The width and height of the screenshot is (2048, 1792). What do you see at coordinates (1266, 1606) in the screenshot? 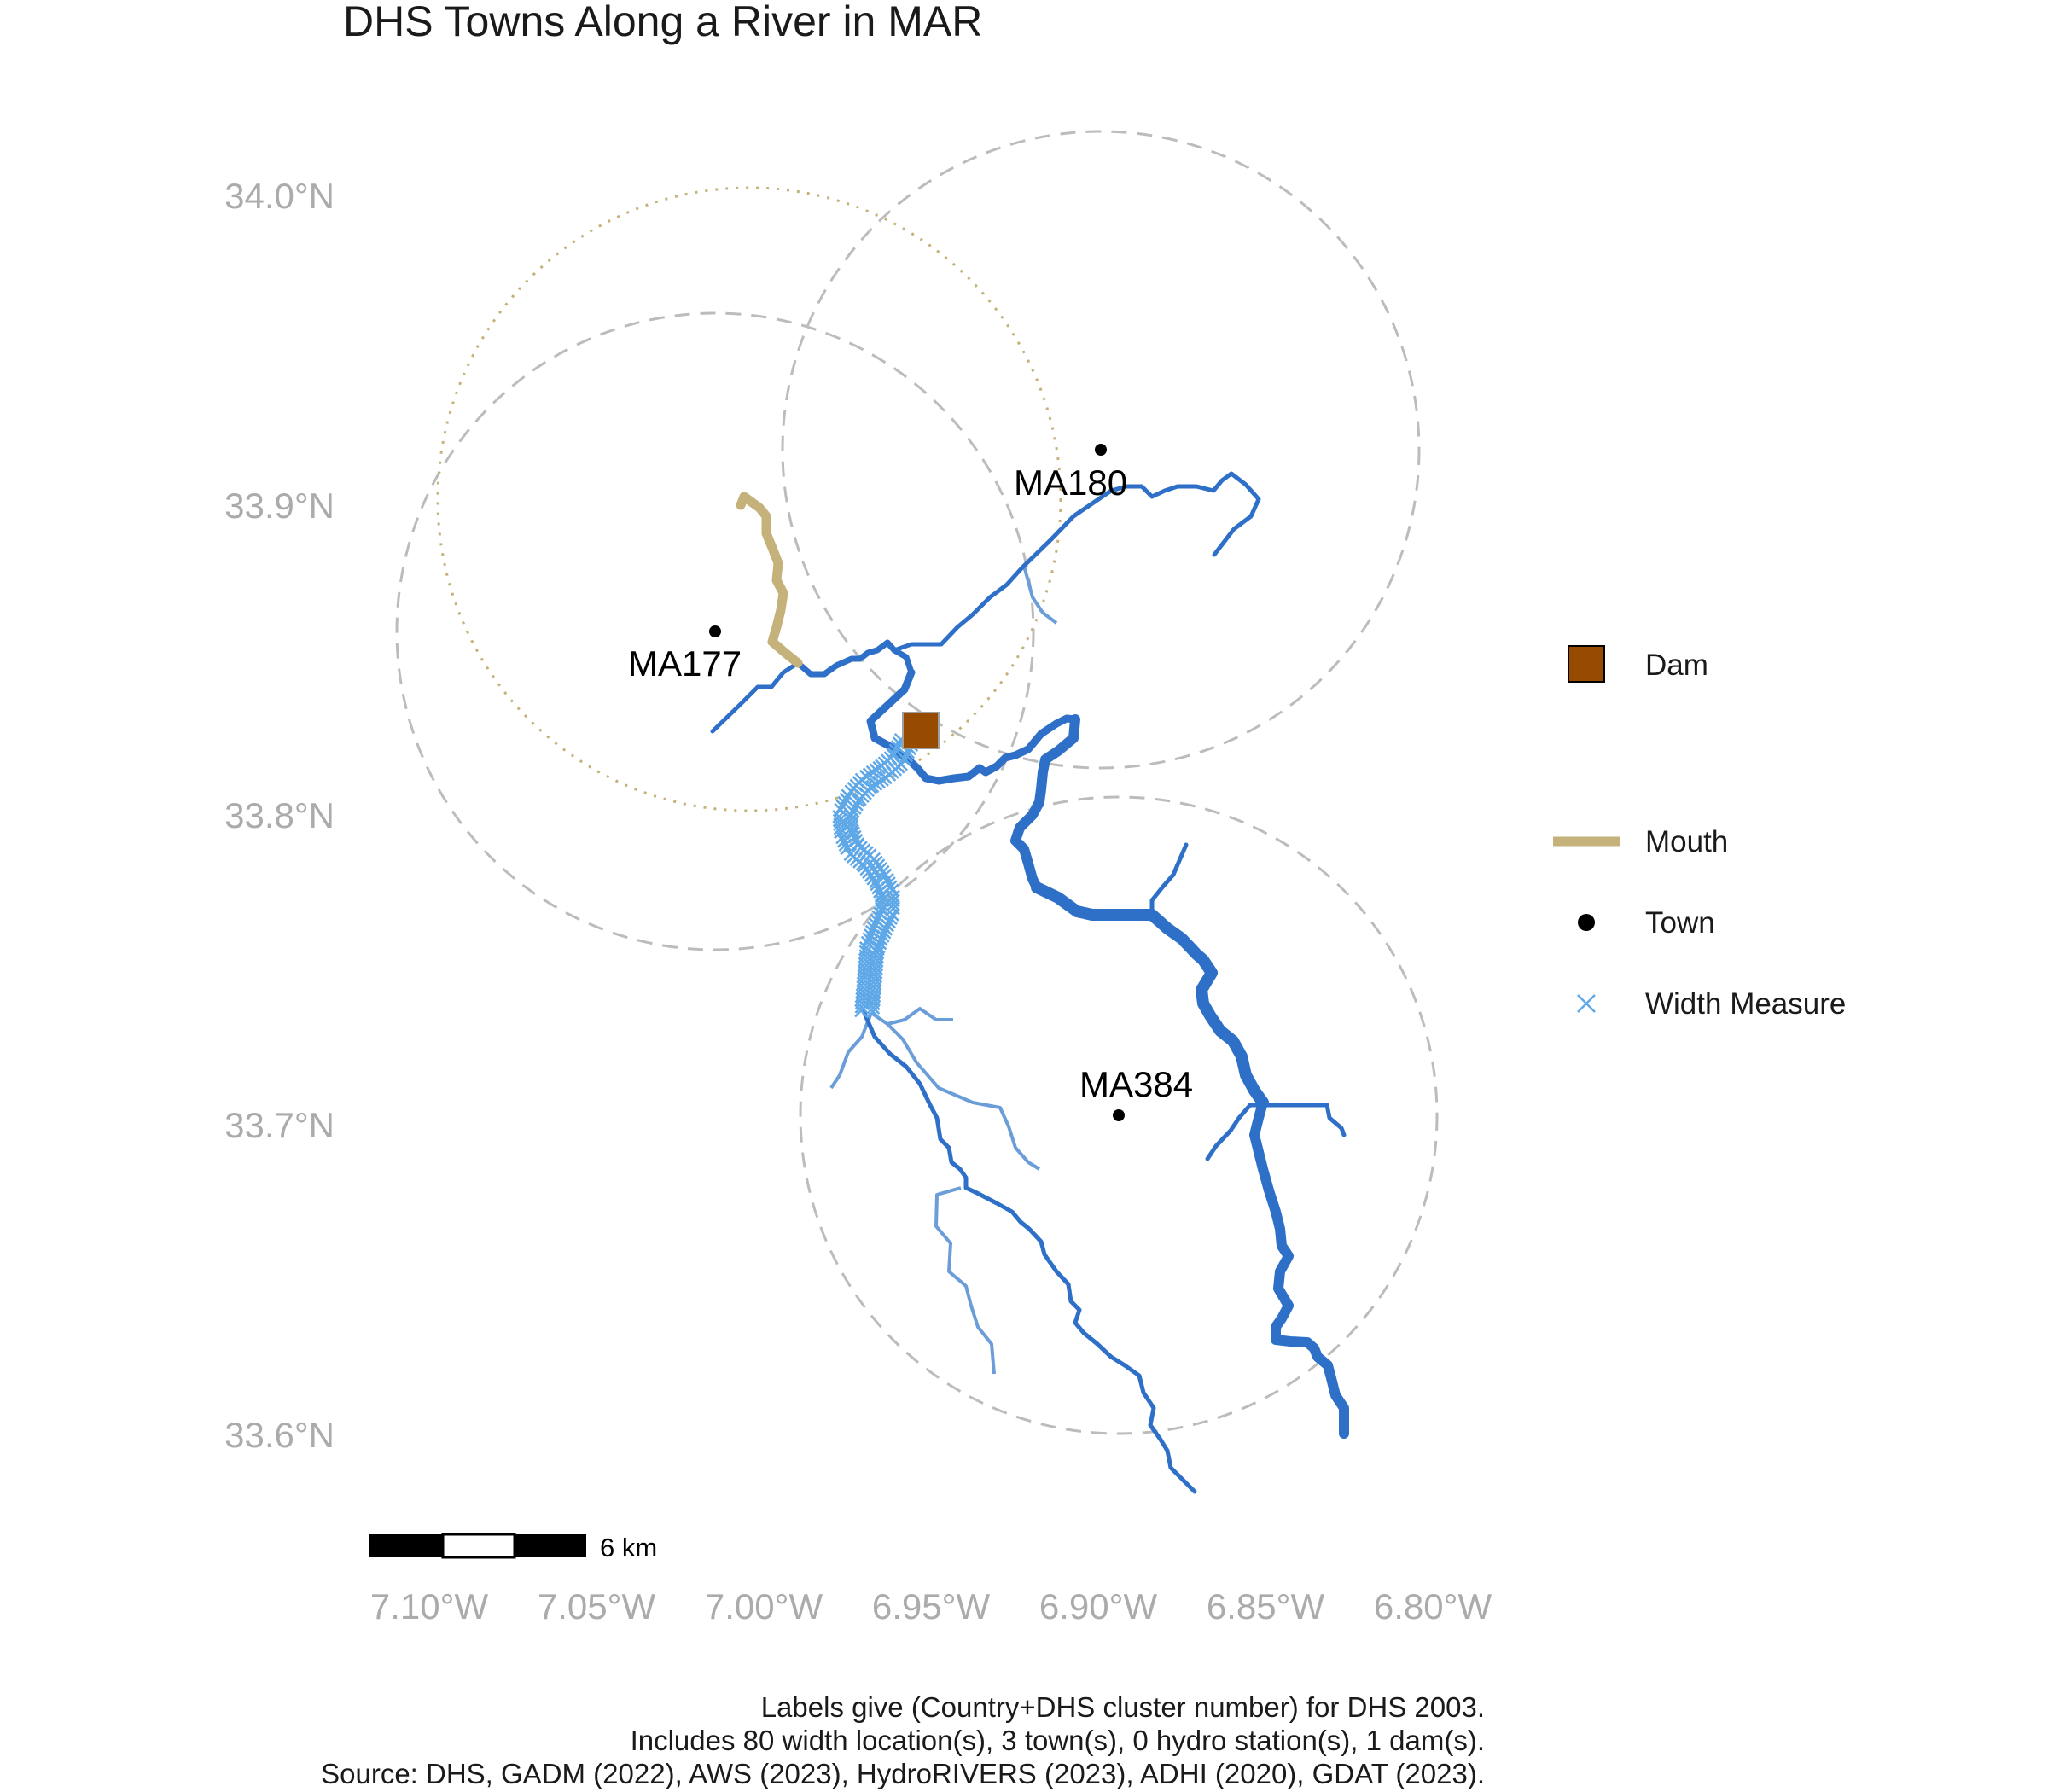
I see `lon-tick-6-85: 6.85°W` at bounding box center [1266, 1606].